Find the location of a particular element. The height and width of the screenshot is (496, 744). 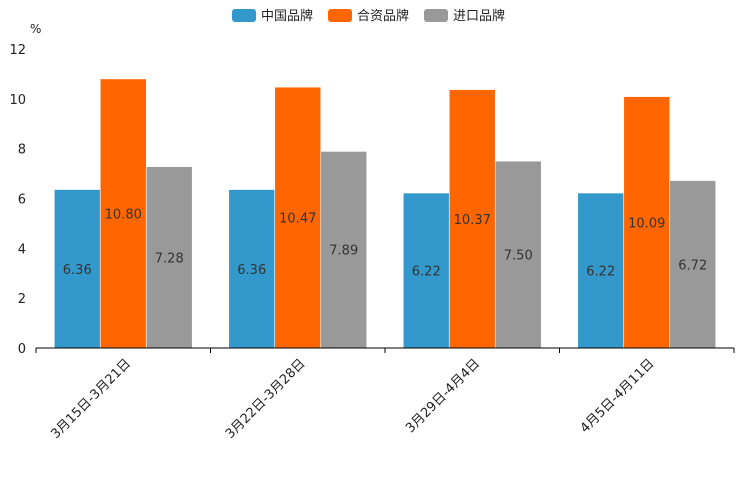

y-tick-label: 2 is located at coordinates (22, 299).